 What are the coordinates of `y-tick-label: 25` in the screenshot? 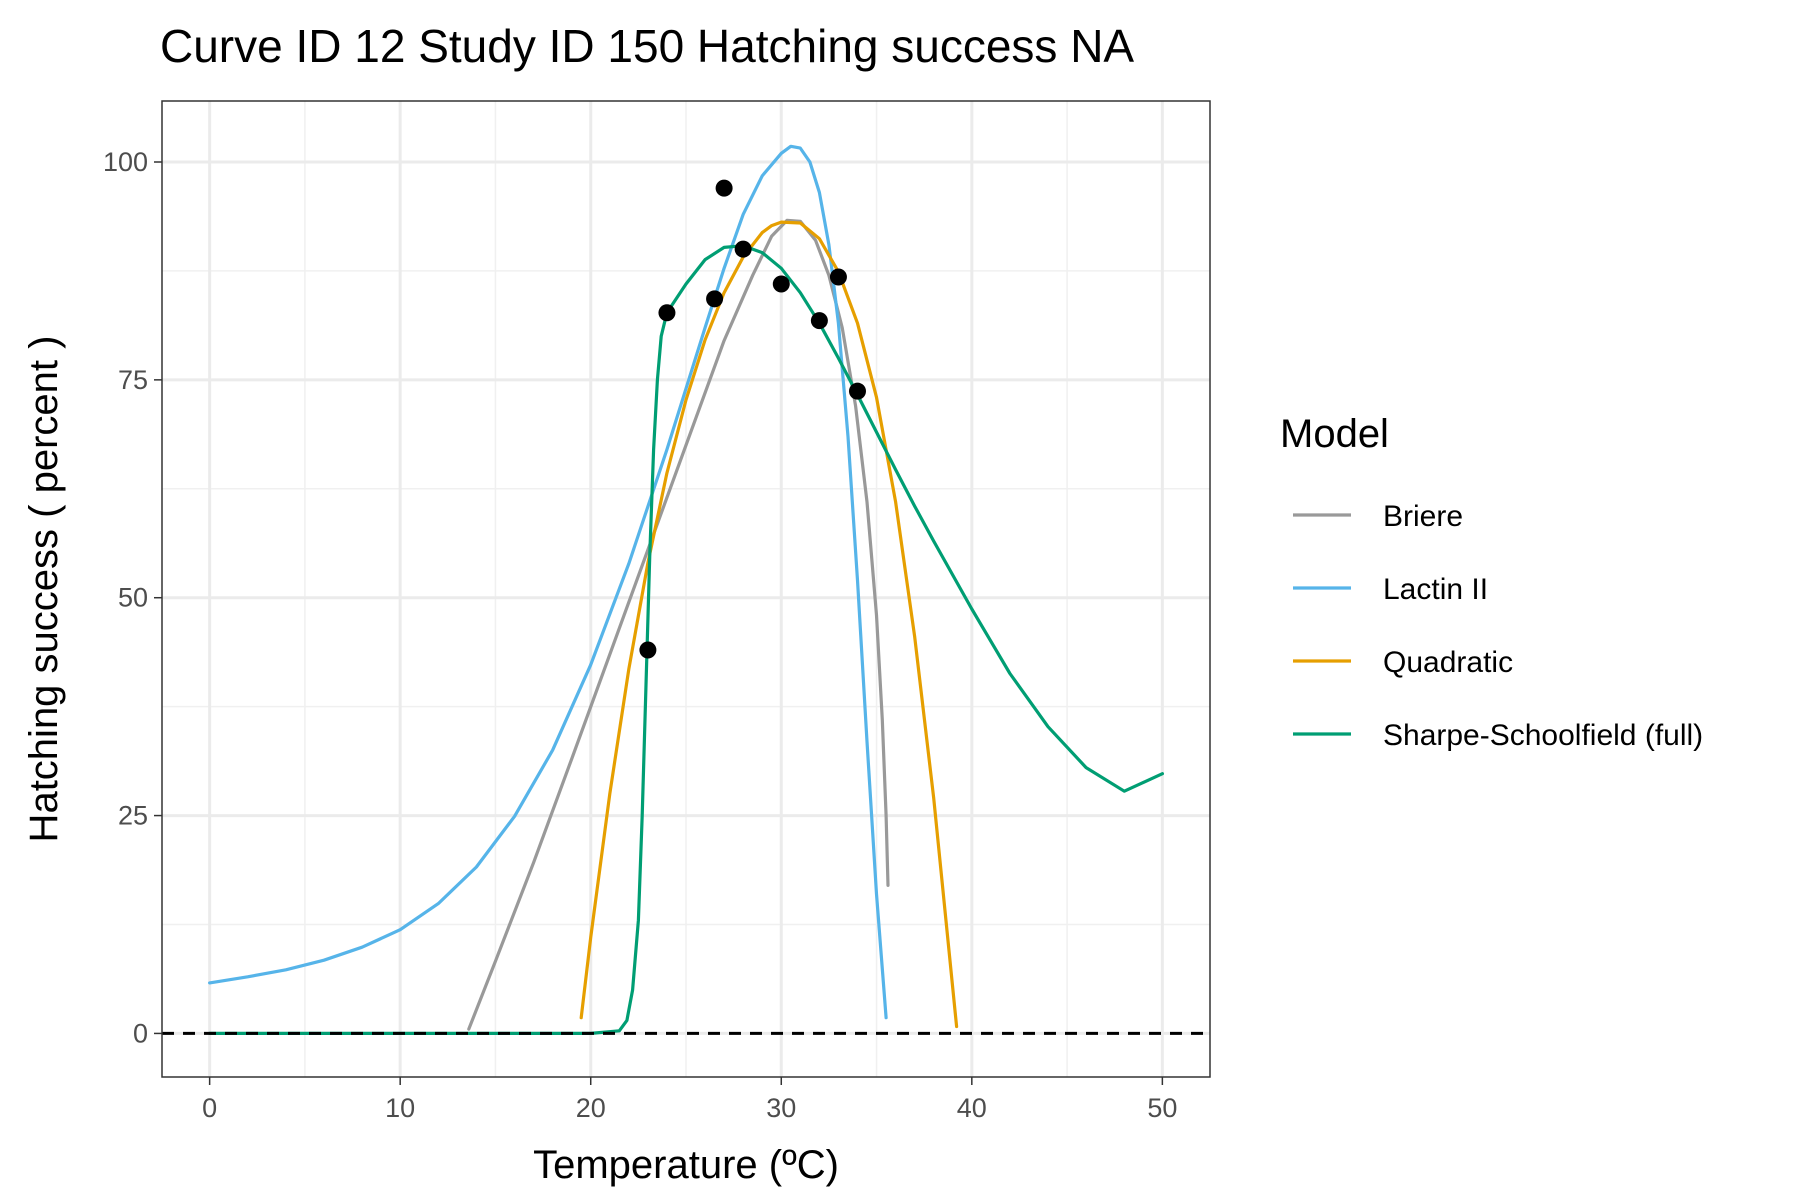 It's located at (133, 816).